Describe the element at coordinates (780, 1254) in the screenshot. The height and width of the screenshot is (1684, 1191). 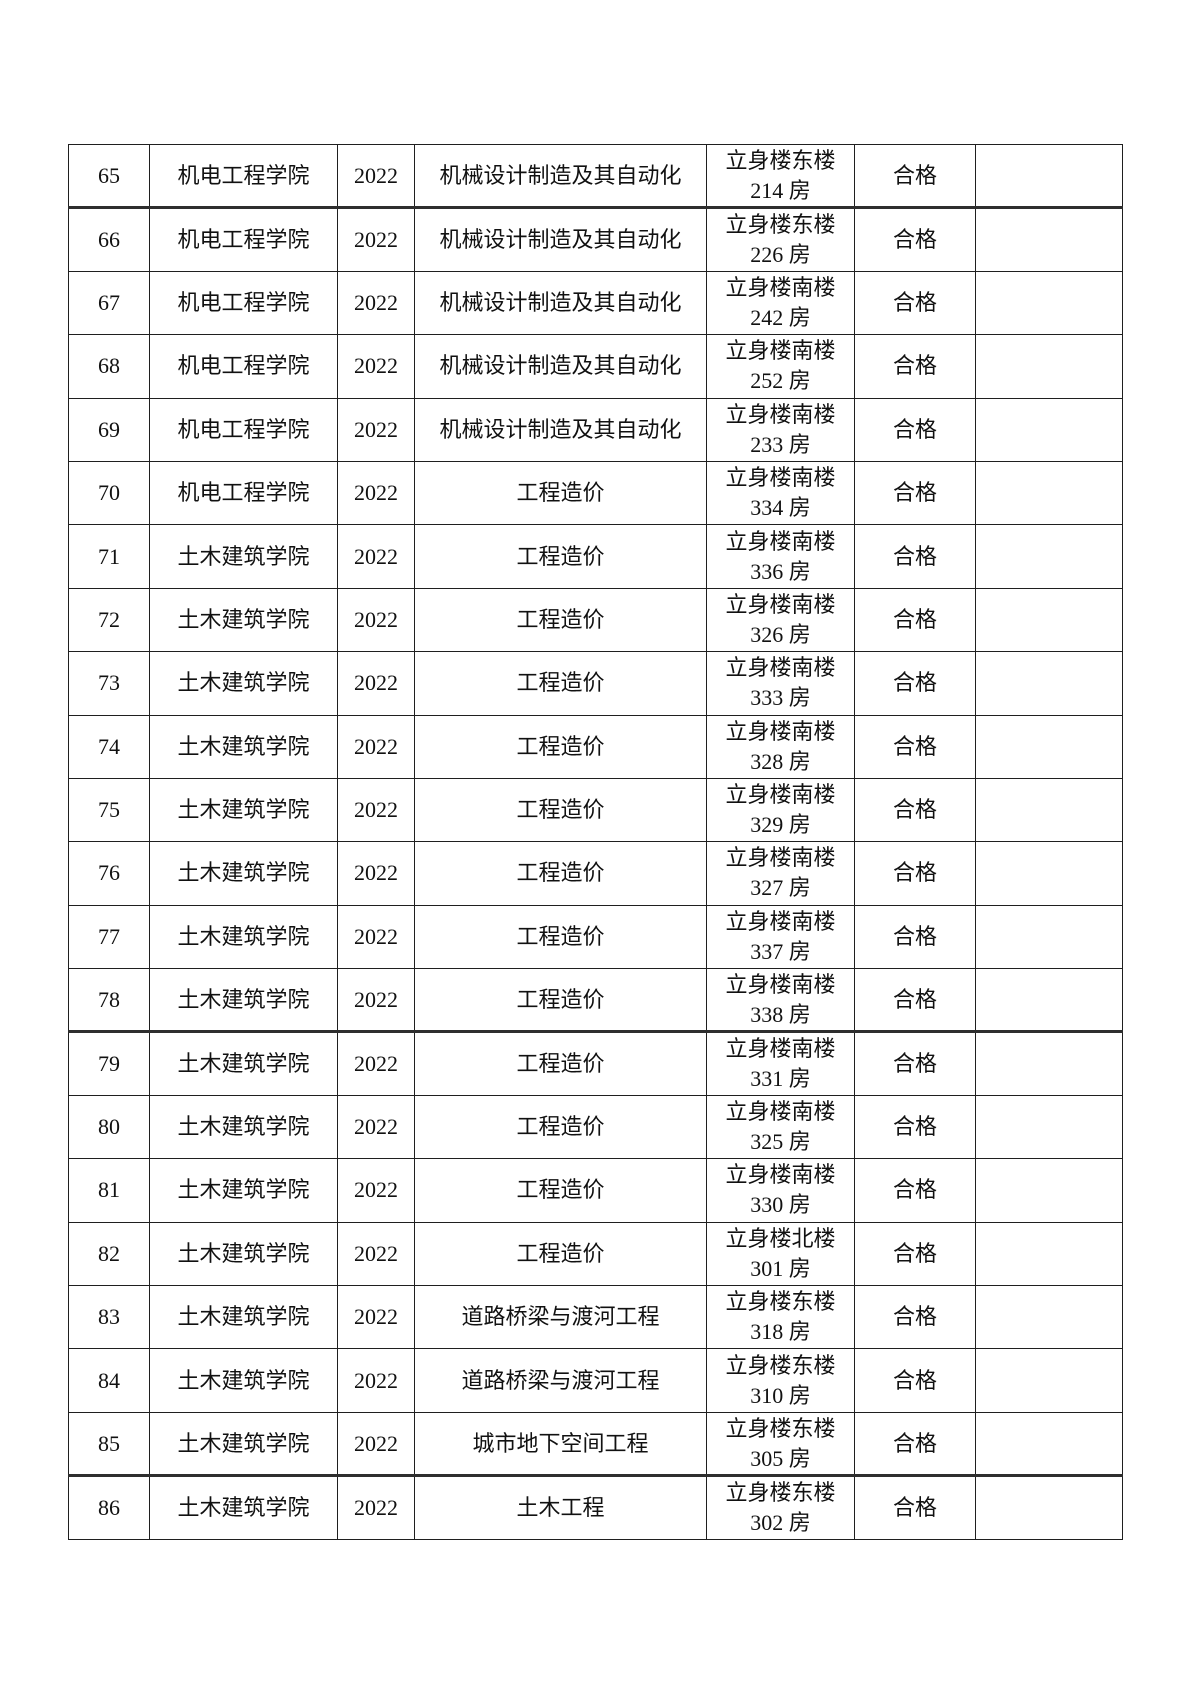
I see `cell-location: 立身楼北楼 301 房` at that location.